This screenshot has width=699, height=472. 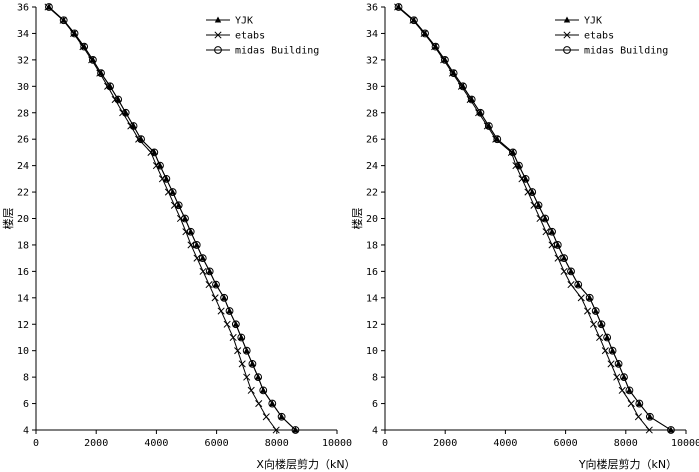 I want to click on x-tick-label: 2000, so click(x=445, y=443).